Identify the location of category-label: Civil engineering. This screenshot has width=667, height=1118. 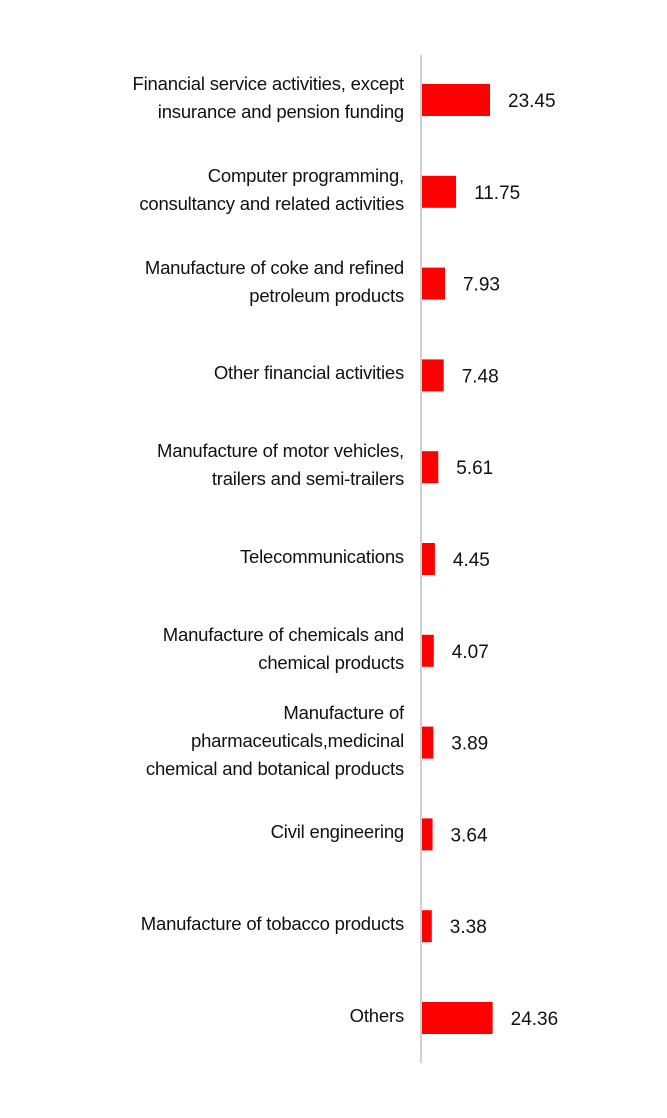
(337, 832).